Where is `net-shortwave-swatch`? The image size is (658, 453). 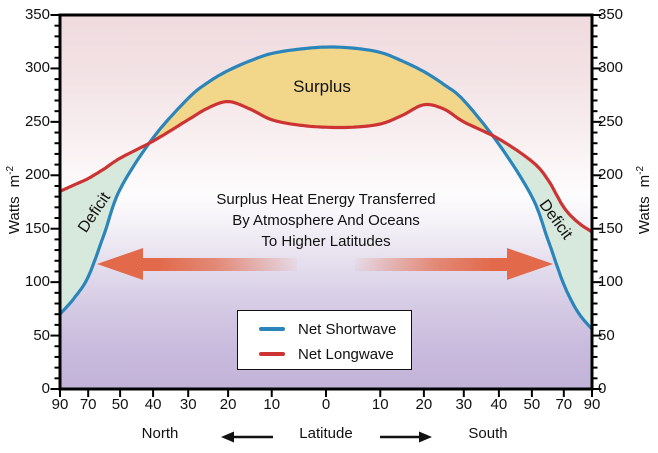 net-shortwave-swatch is located at coordinates (272, 329).